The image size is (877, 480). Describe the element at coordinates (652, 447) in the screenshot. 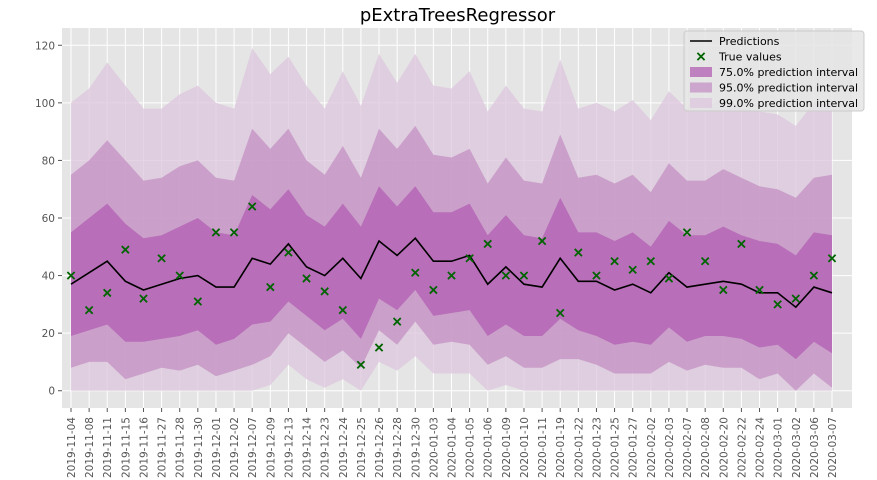

I see `x-tick-label: 2020-02-02` at that location.